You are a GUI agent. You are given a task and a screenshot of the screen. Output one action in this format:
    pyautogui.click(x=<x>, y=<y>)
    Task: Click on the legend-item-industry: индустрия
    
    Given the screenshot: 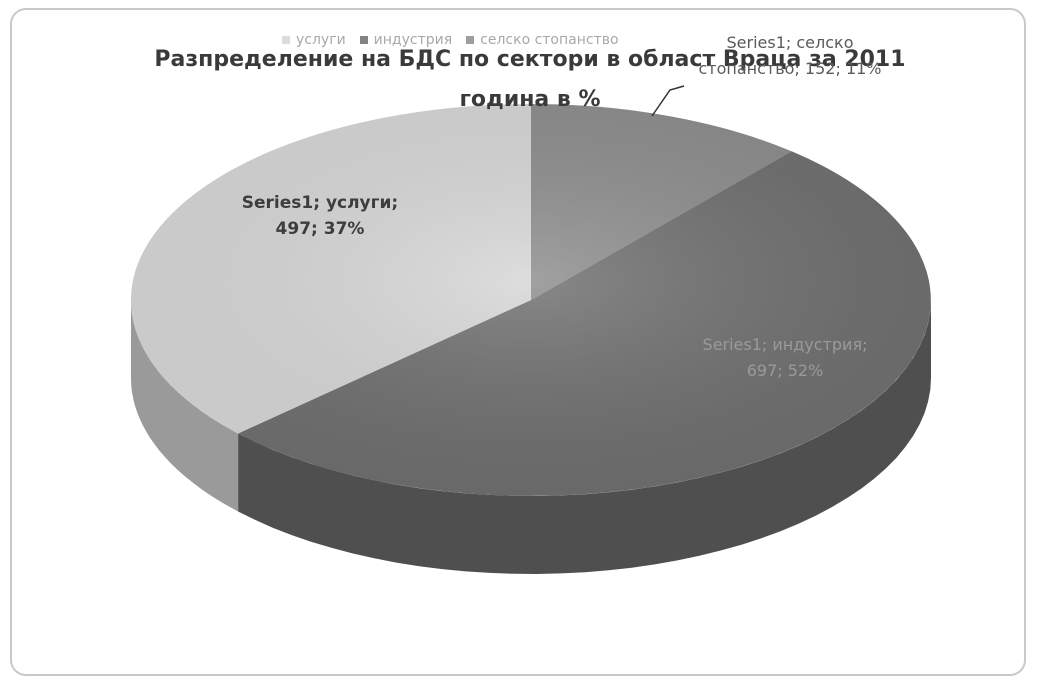 What is the action you would take?
    pyautogui.click(x=406, y=40)
    